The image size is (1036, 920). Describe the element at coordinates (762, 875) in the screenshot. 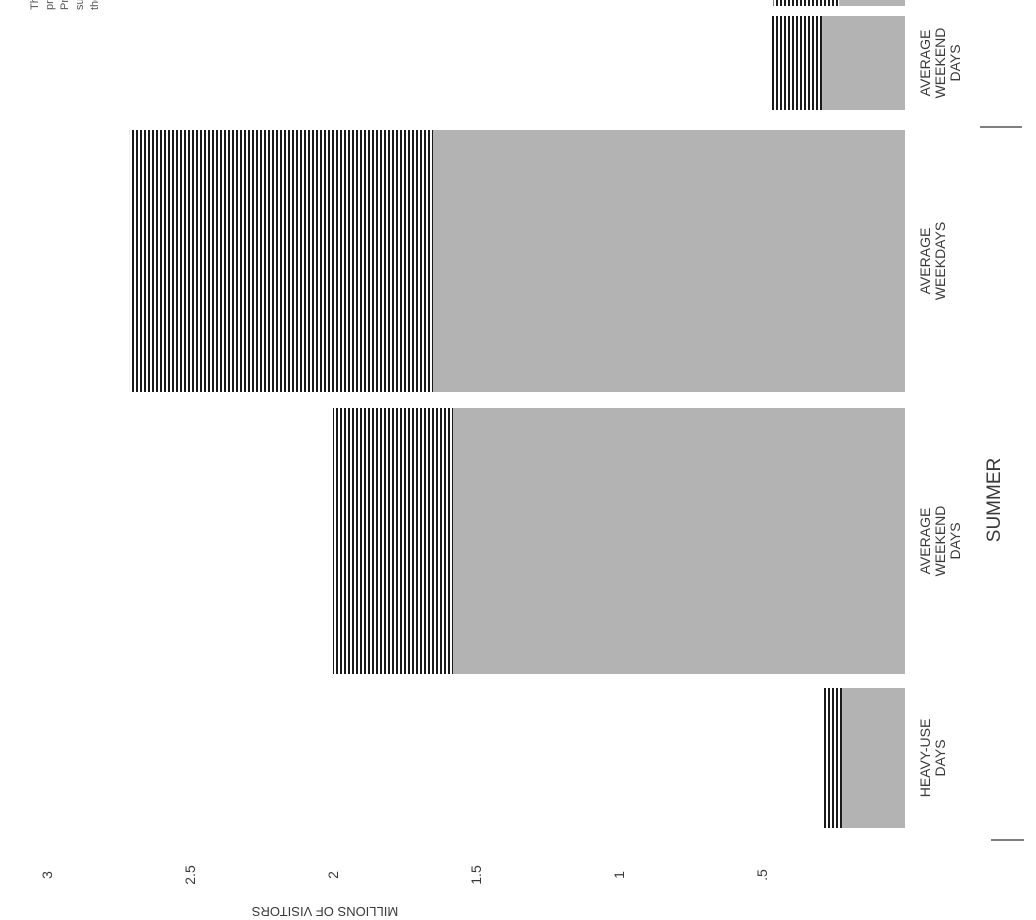

I see `tick-label-0: .5` at that location.